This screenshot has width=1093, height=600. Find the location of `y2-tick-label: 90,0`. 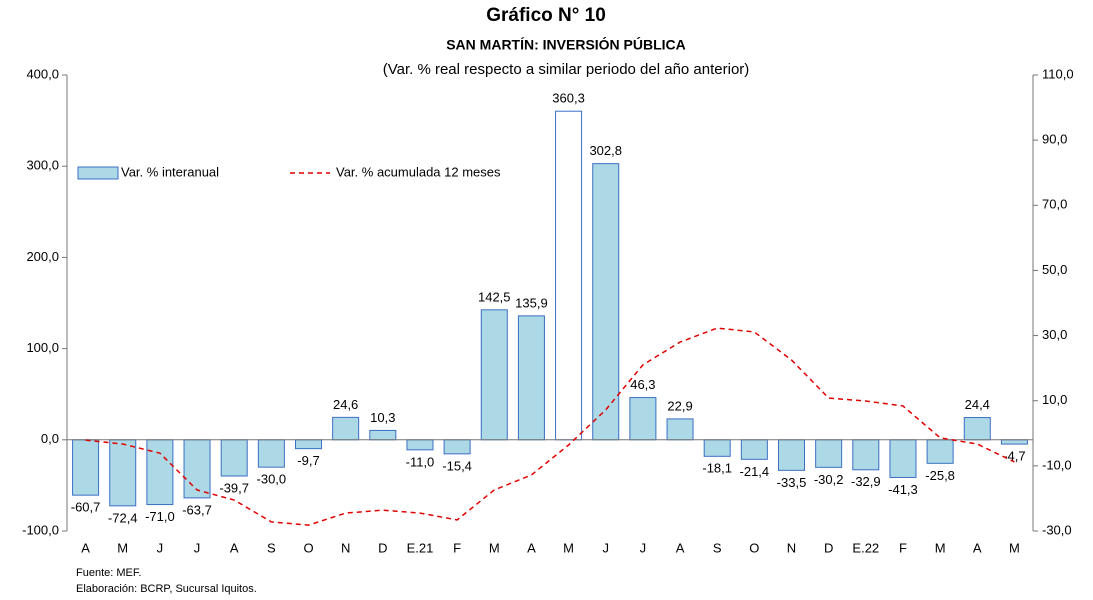

y2-tick-label: 90,0 is located at coordinates (1054, 139).